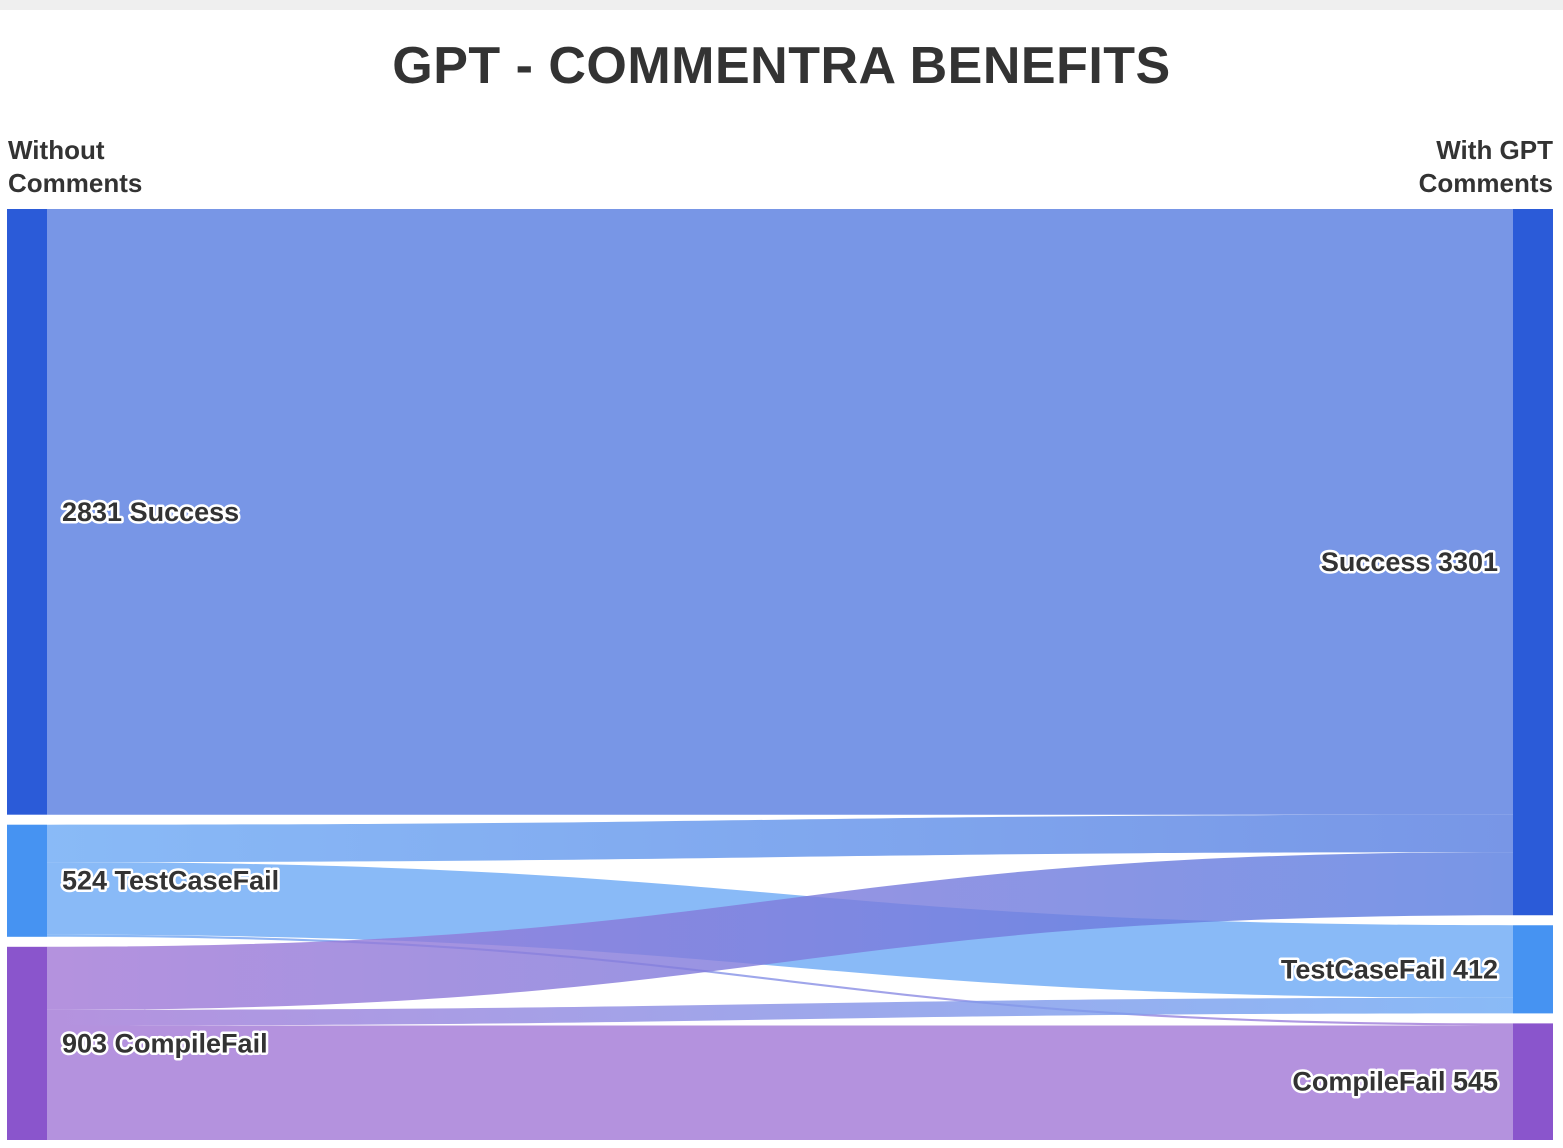 Image resolution: width=1563 pixels, height=1148 pixels. Describe the element at coordinates (780, 931) in the screenshot. I see `link-compilefail-to-success` at that location.